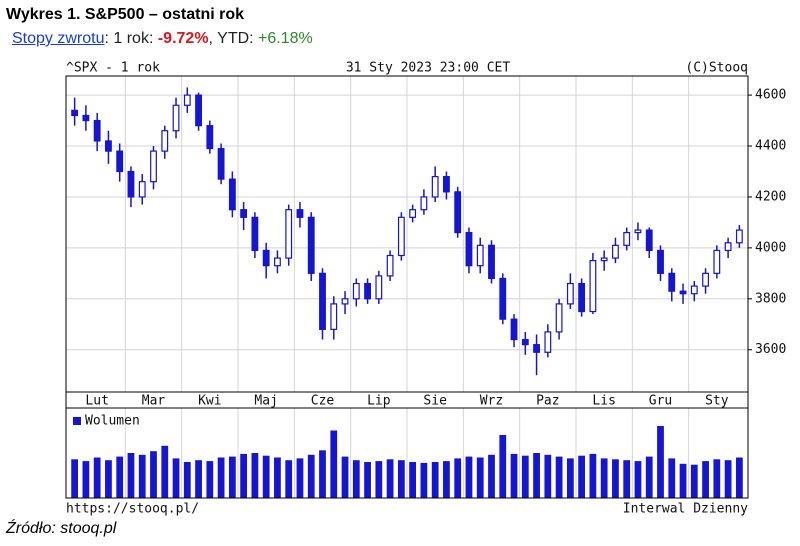 This screenshot has width=800, height=546. I want to click on x-tick-label: Sty, so click(717, 401).